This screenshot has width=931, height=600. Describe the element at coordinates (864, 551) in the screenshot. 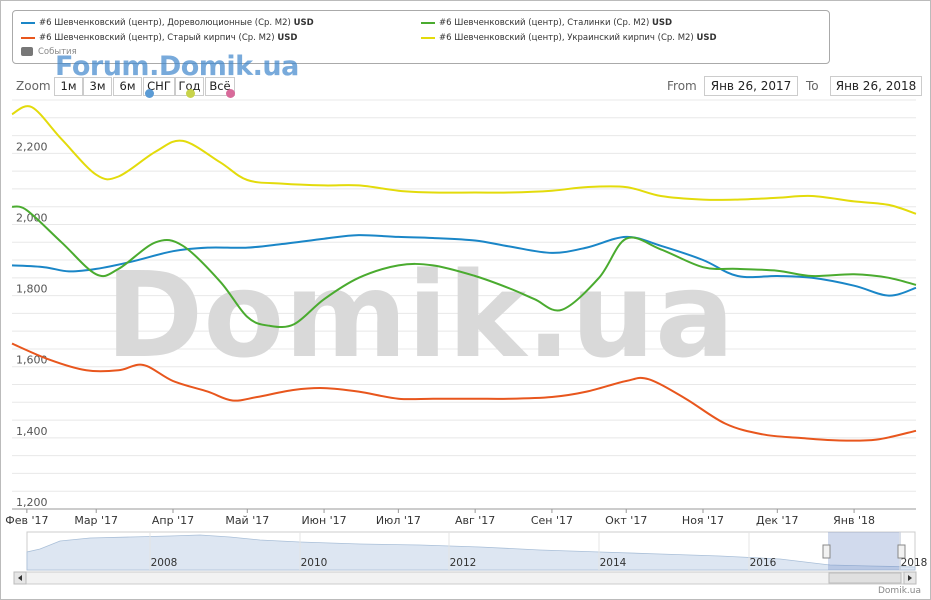

I see `navigator-selection` at that location.